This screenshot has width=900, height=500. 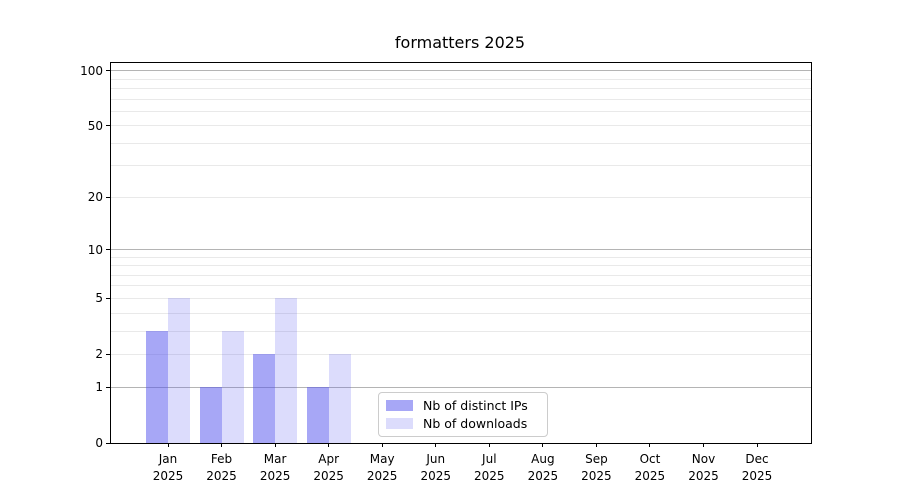 I want to click on bar-downloads-jan, so click(x=179, y=370).